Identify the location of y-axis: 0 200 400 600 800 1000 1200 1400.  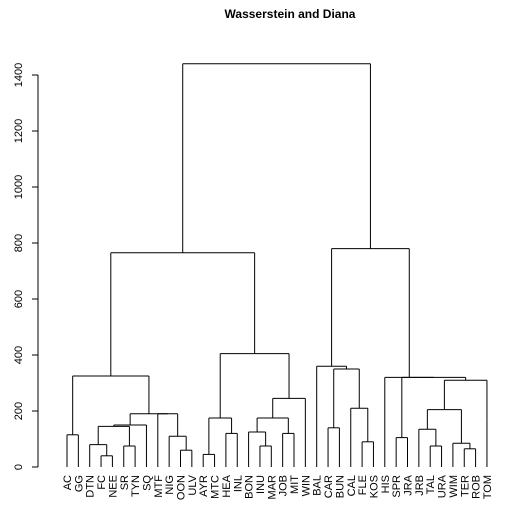
(26, 266).